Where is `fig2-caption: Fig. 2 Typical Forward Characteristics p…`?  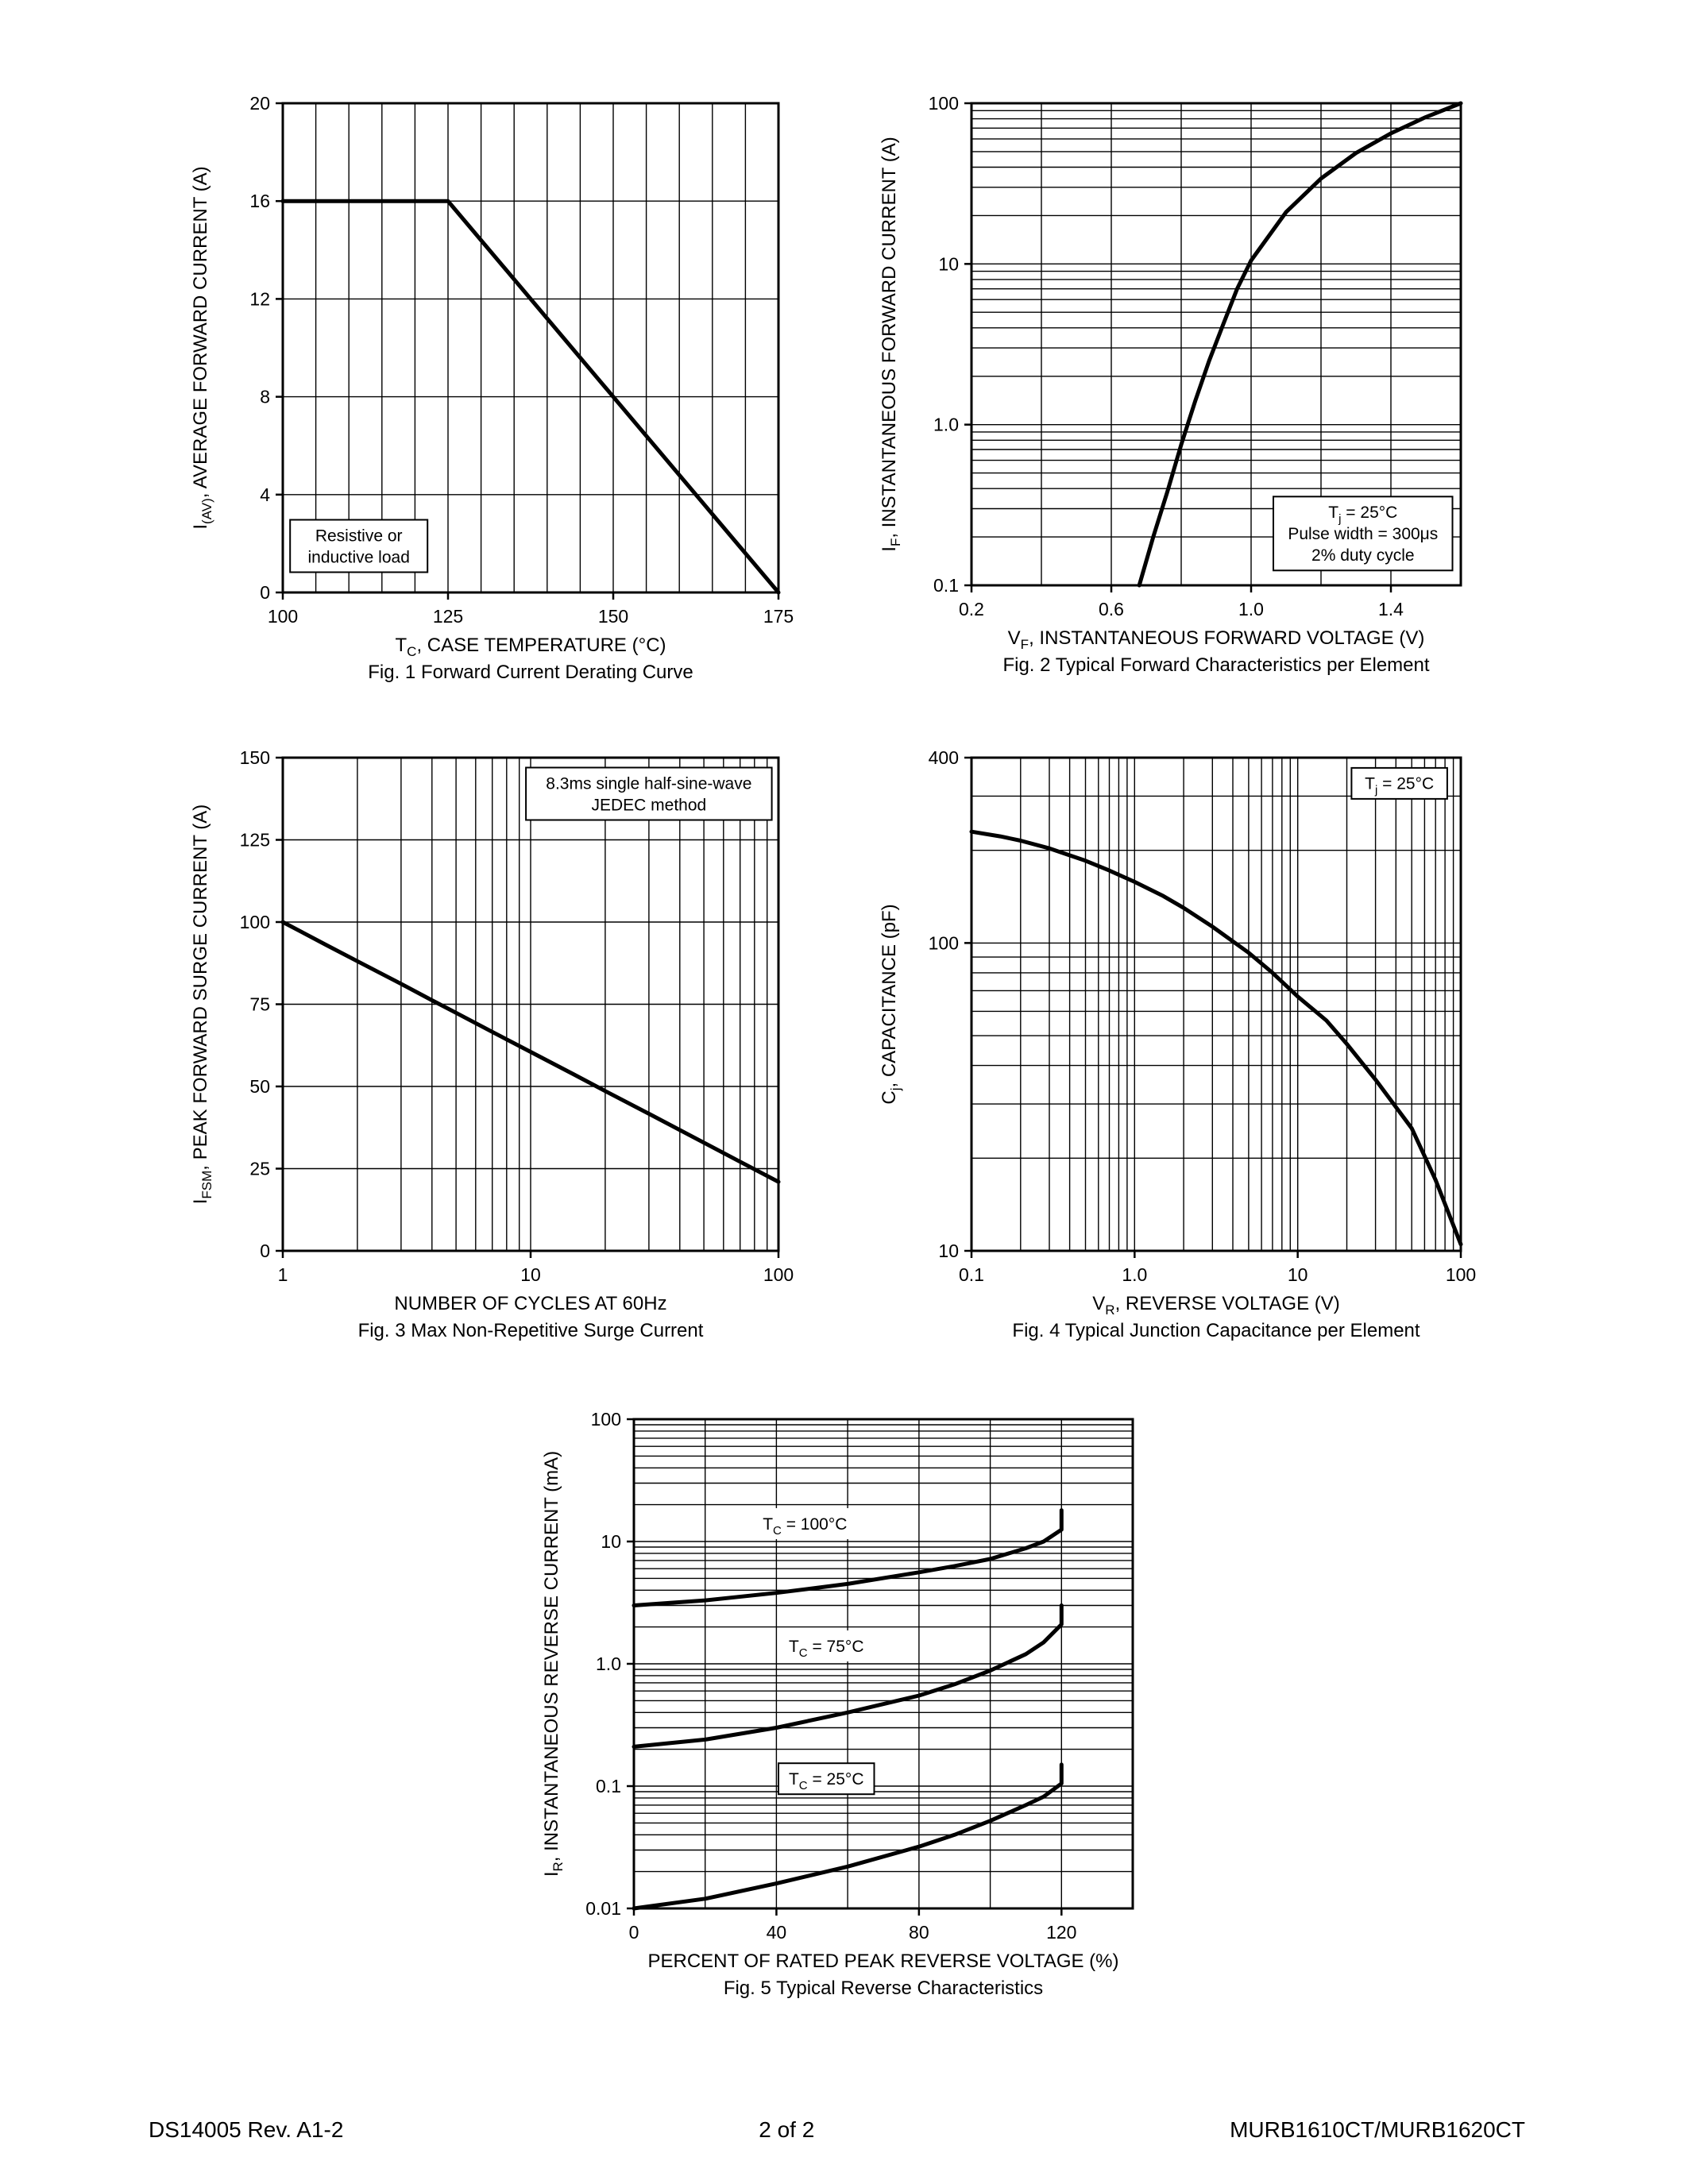 fig2-caption: Fig. 2 Typical Forward Characteristics p… is located at coordinates (1216, 665).